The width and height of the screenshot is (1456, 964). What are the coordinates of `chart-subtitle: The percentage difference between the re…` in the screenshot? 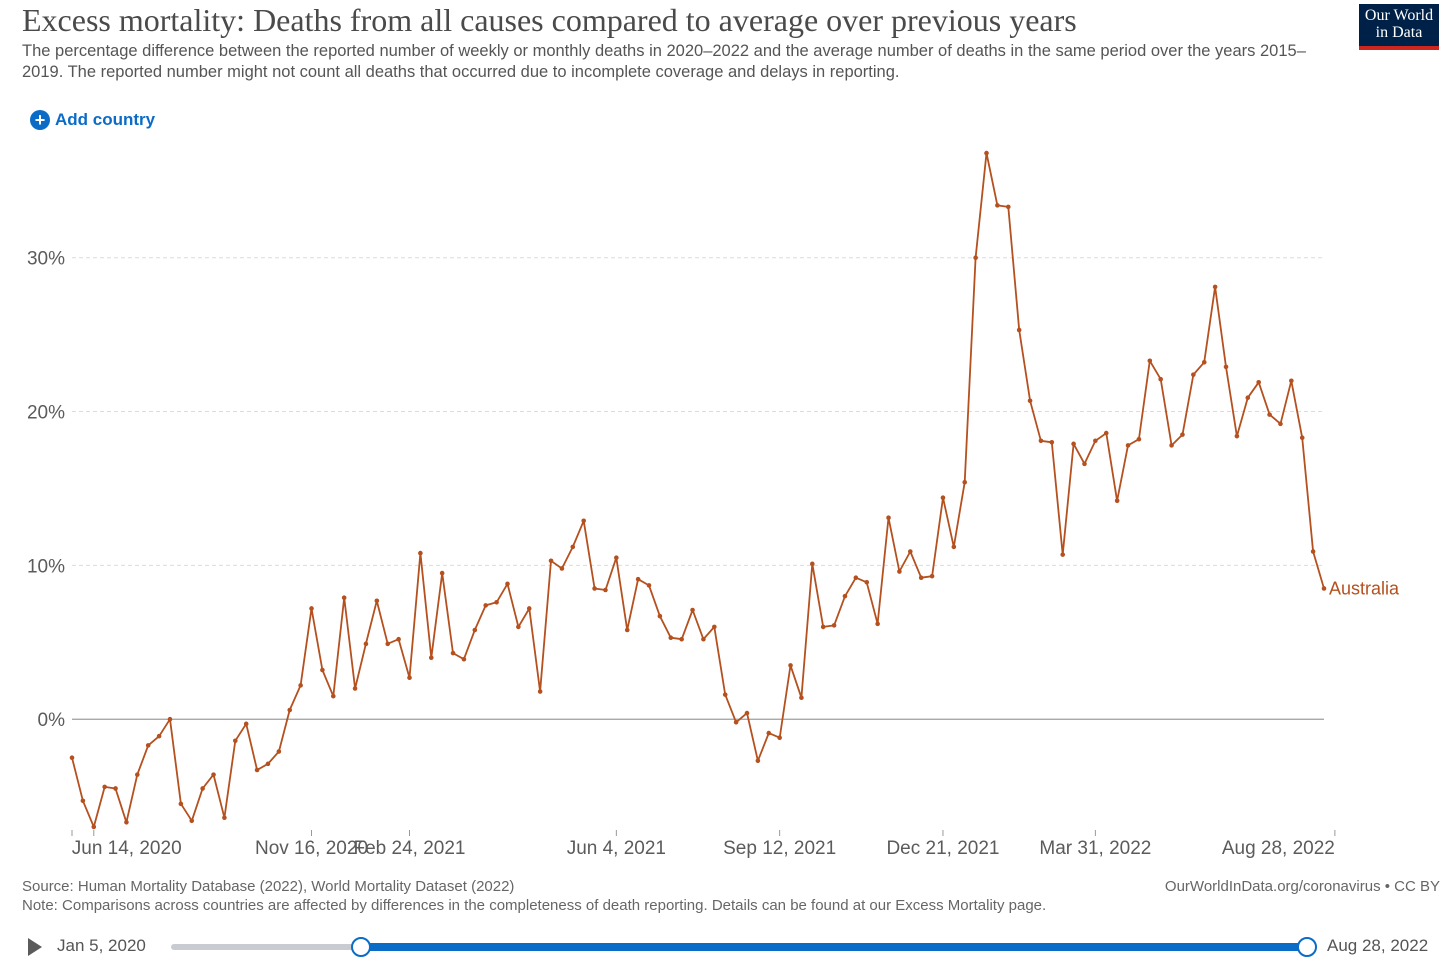 It's located at (664, 61).